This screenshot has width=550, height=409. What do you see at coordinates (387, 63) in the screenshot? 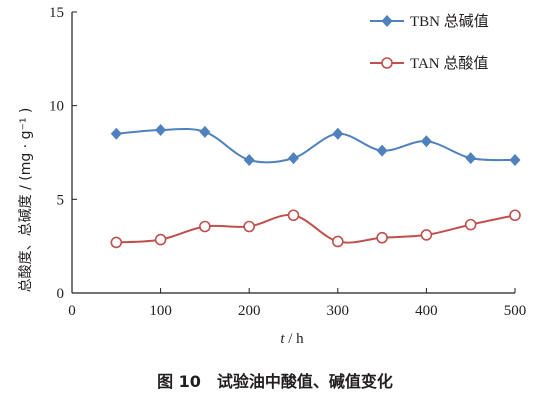
I see `legend-marker-tan` at bounding box center [387, 63].